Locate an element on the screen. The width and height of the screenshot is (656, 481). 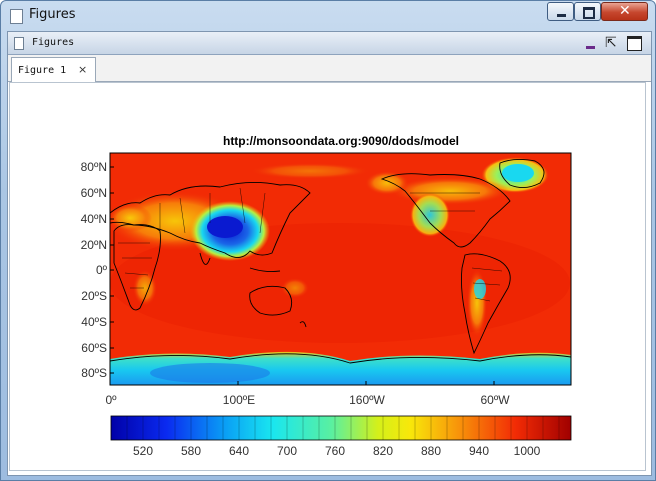
y-tick-label: 60ºS is located at coordinates (94, 348).